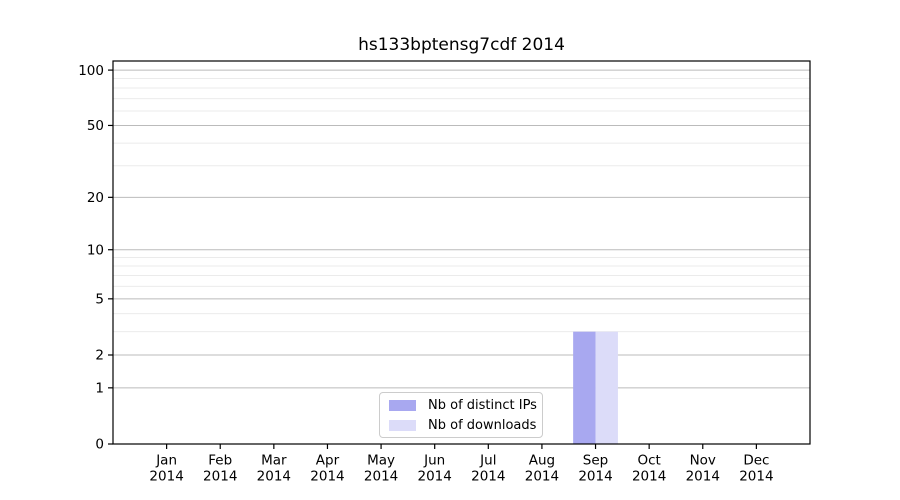 This screenshot has width=900, height=500. I want to click on y-tick-label: 1, so click(99, 389).